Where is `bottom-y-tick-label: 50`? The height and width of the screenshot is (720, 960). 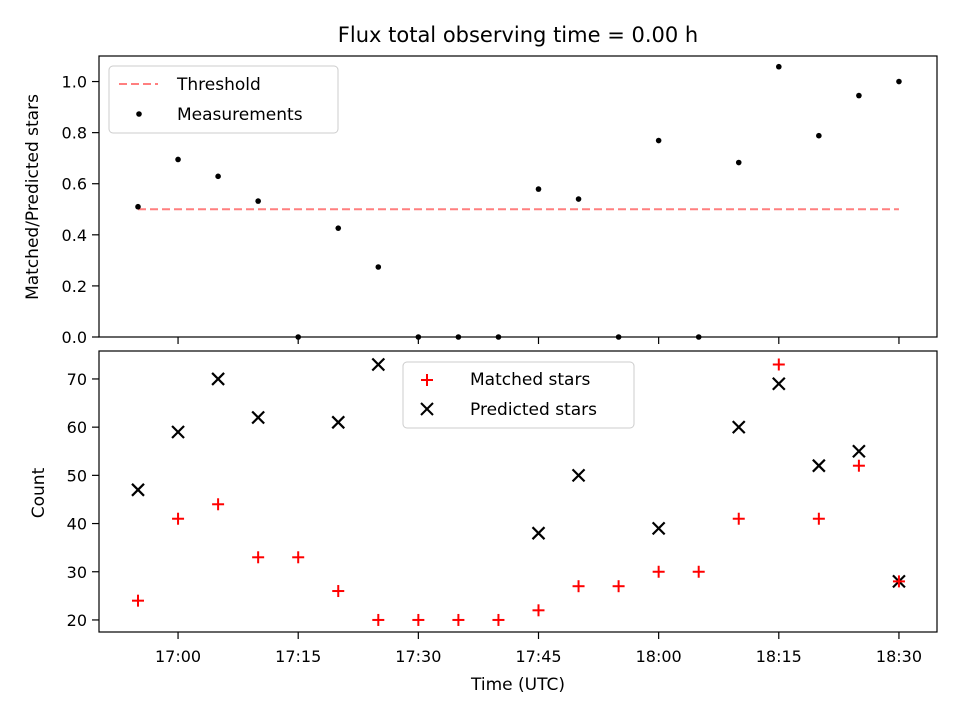
bottom-y-tick-label: 50 is located at coordinates (77, 475).